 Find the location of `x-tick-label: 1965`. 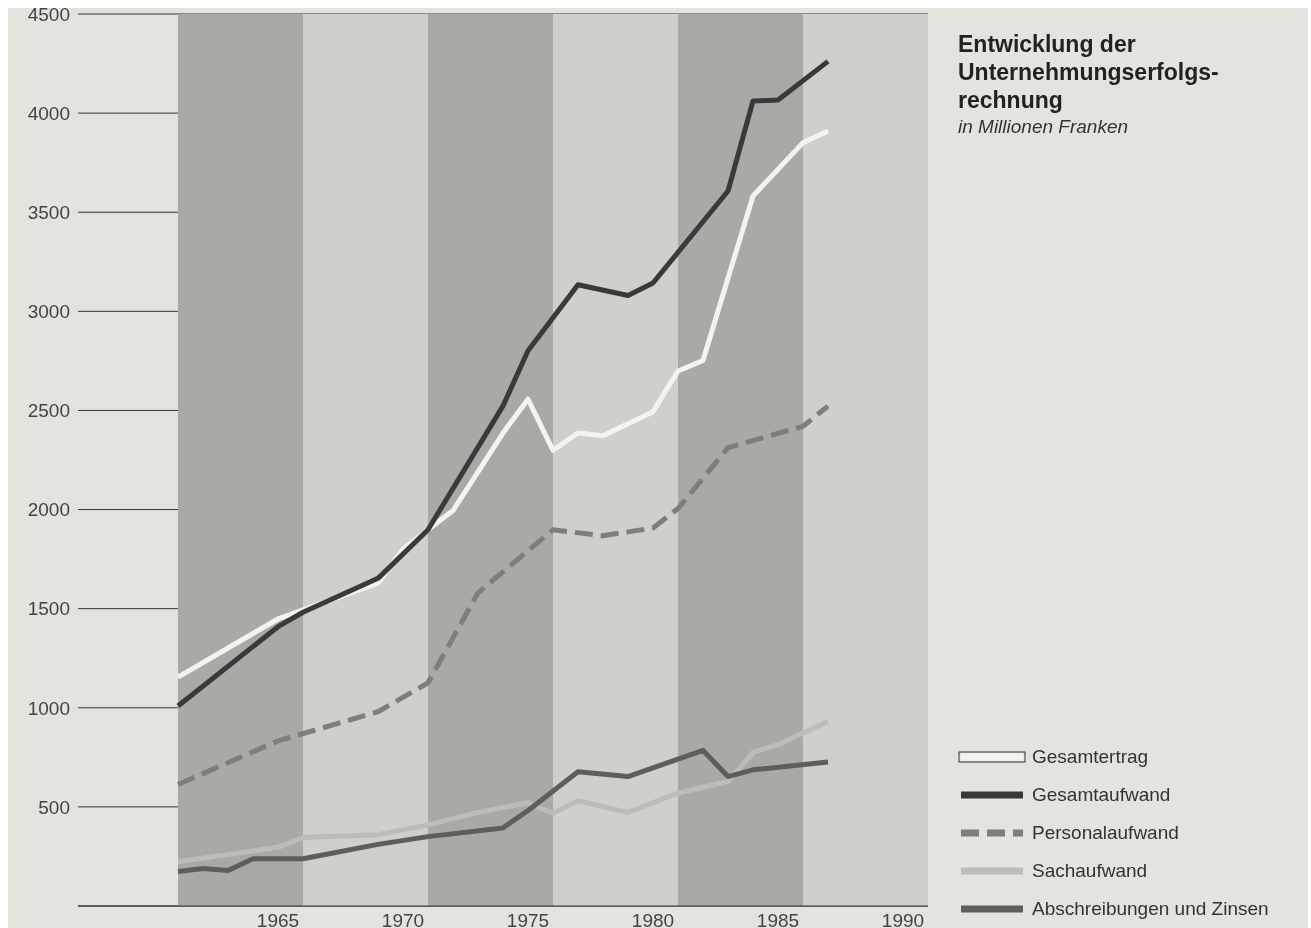

x-tick-label: 1965 is located at coordinates (278, 919).